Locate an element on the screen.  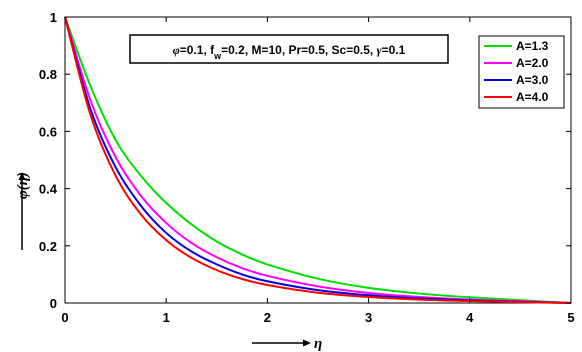
y-axis-arrowhead is located at coordinates (22, 176).